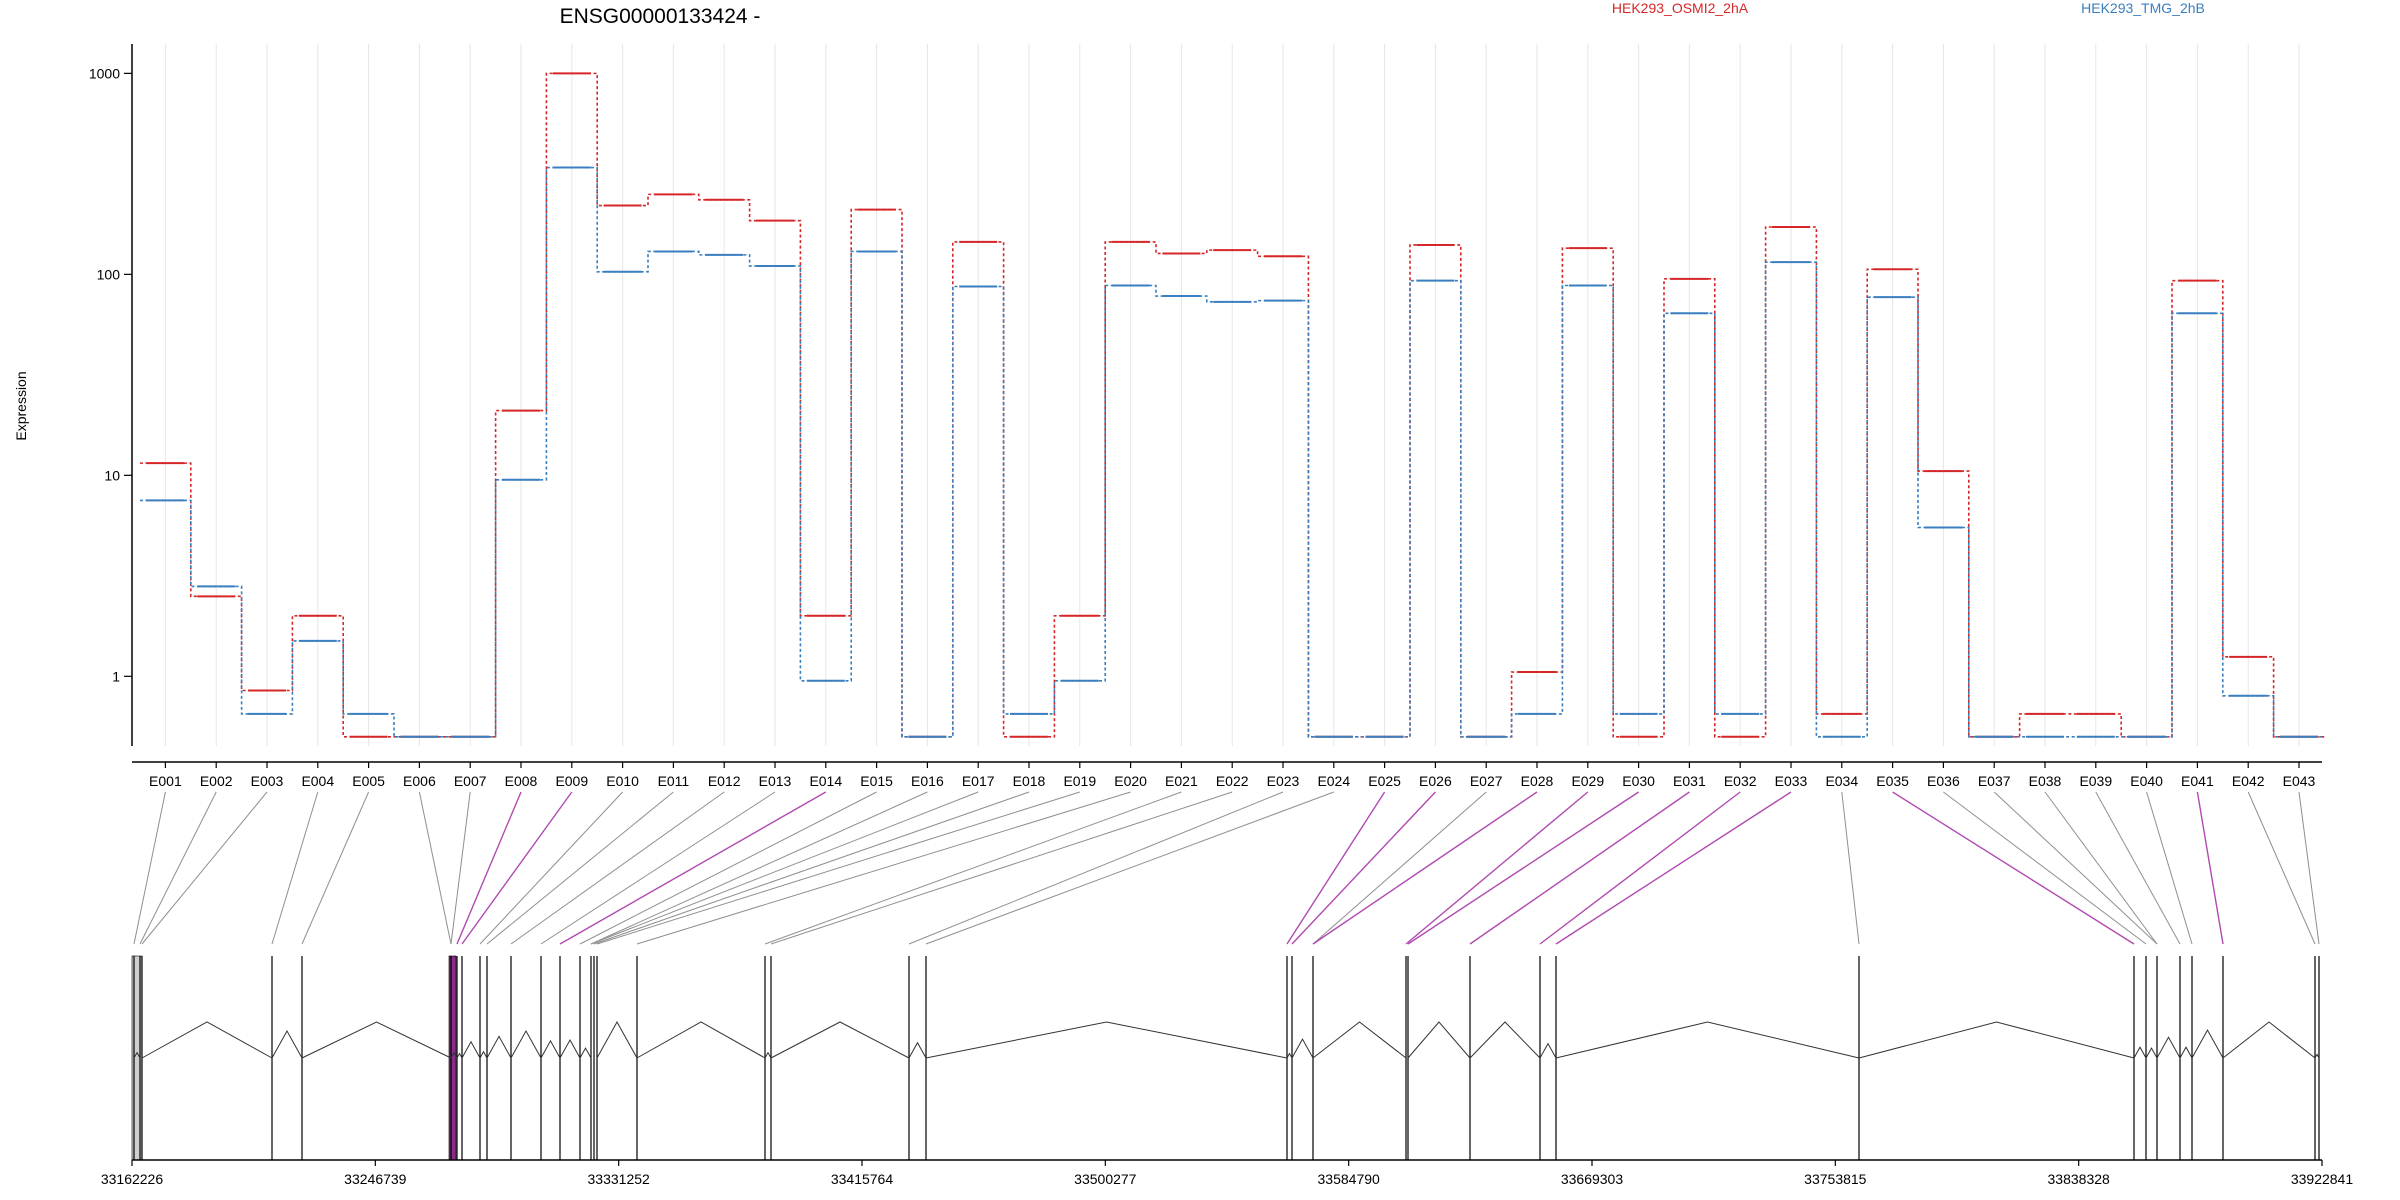 The width and height of the screenshot is (2400, 1200). What do you see at coordinates (116, 676) in the screenshot?
I see `y-tick-label: 1` at bounding box center [116, 676].